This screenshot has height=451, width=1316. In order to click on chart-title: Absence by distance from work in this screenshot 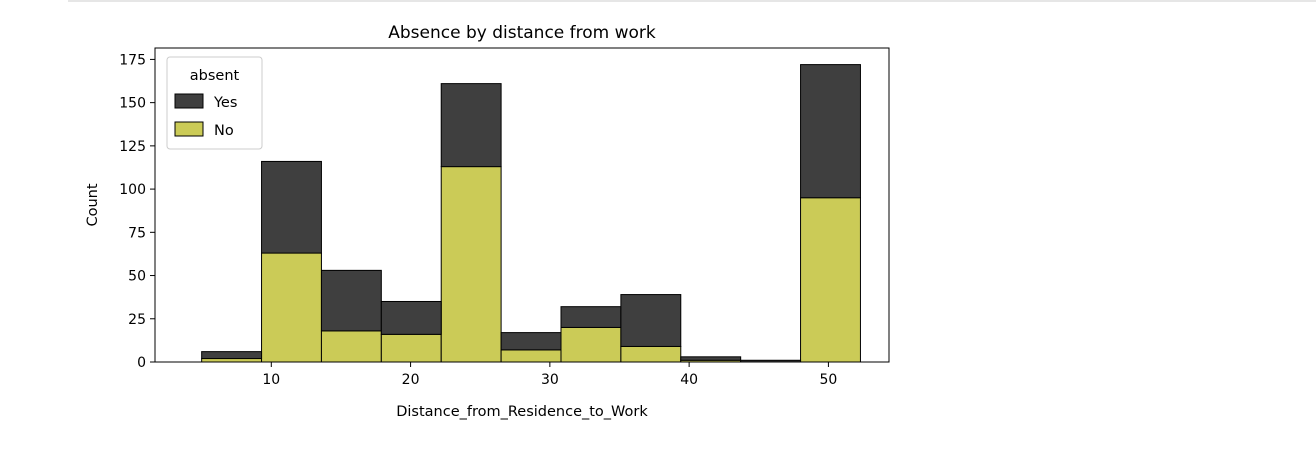, I will do `click(522, 33)`.